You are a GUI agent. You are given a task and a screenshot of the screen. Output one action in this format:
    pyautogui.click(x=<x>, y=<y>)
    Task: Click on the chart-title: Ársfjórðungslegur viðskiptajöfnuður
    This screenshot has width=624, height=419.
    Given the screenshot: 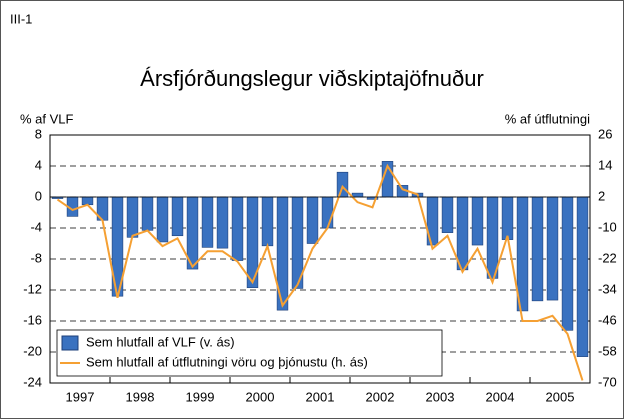 What is the action you would take?
    pyautogui.click(x=312, y=78)
    